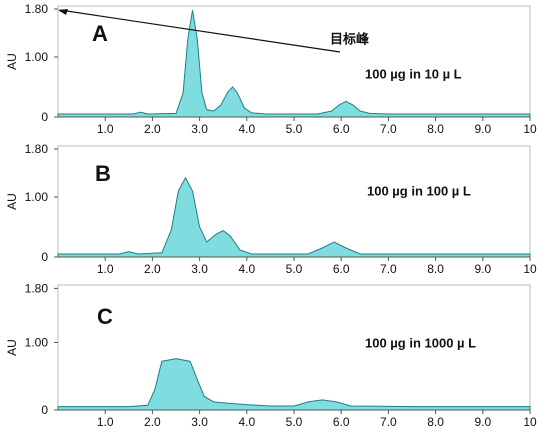  Describe the element at coordinates (63, 12) in the screenshot. I see `arrow-head` at that location.